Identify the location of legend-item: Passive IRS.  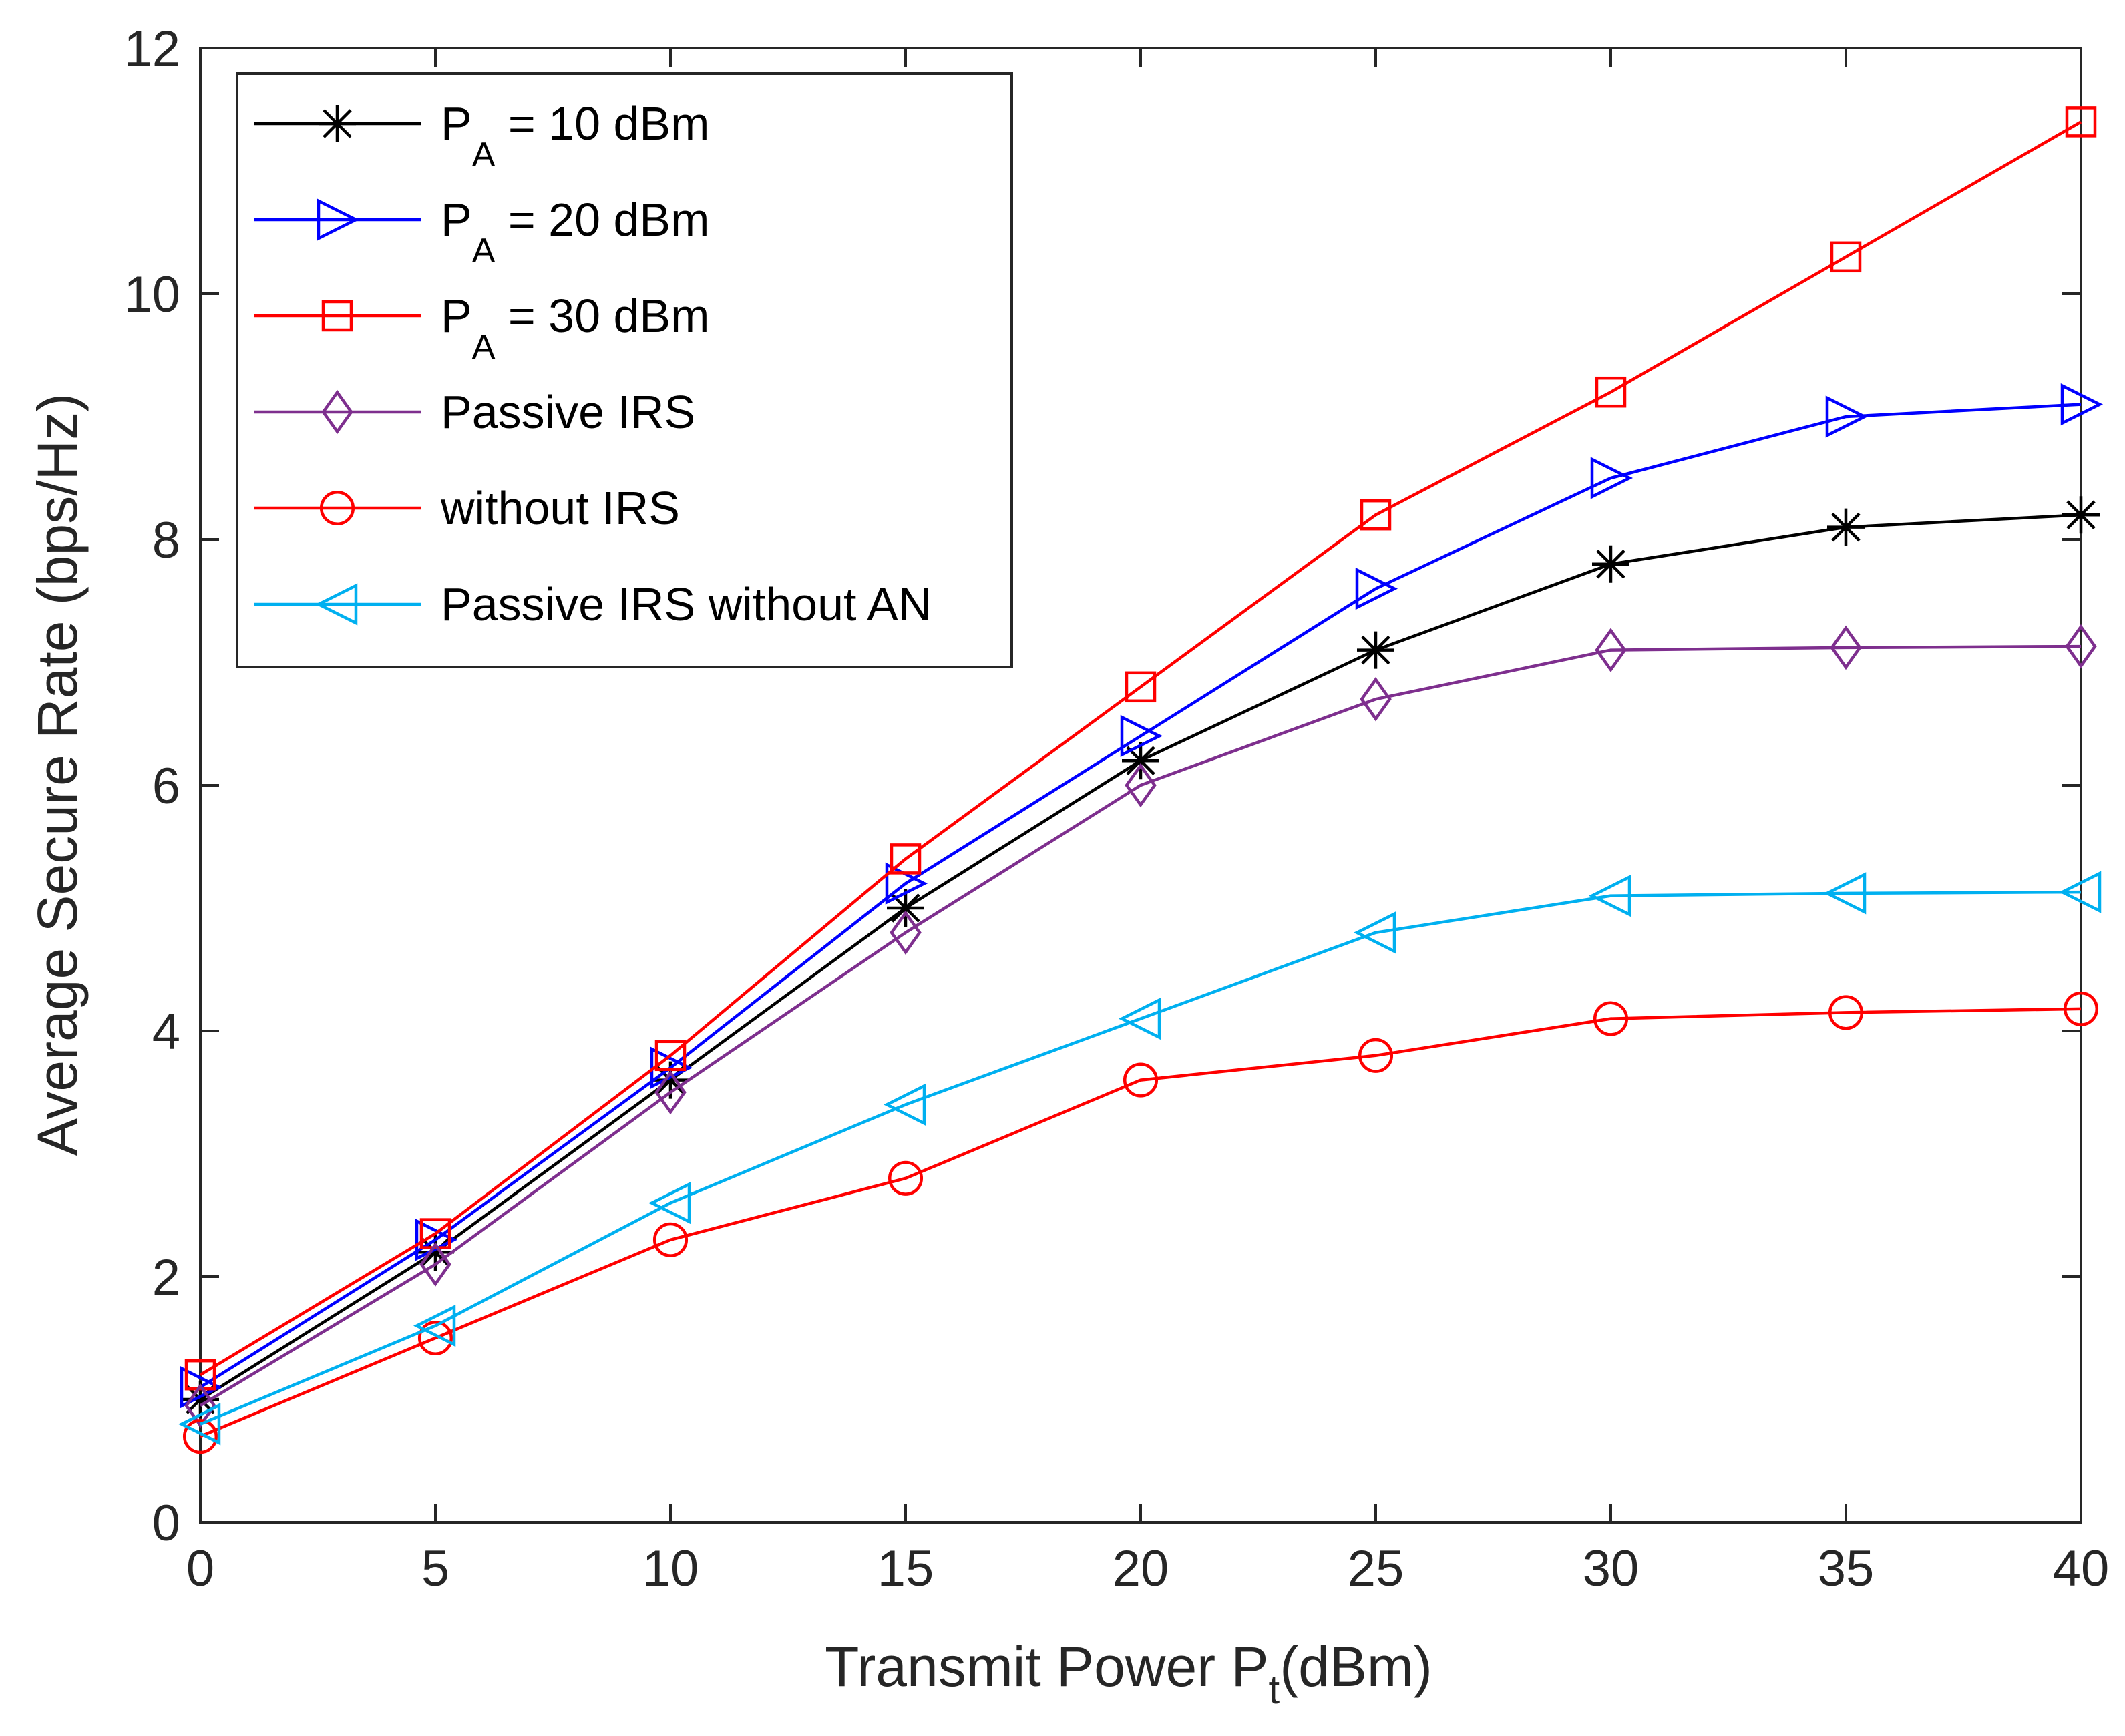
(475, 412).